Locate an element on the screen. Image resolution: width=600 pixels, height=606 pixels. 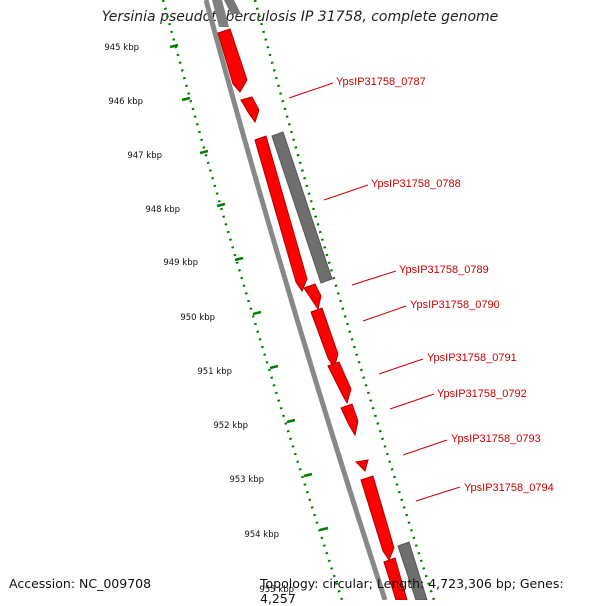
gene-label: YpsIP31758_0792 is located at coordinates (482, 394).